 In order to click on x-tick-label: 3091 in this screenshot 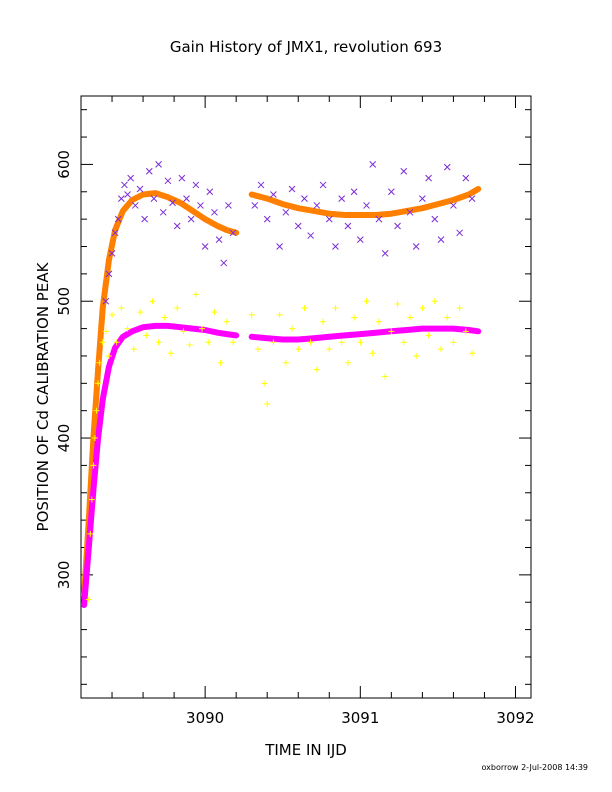, I will do `click(360, 718)`.